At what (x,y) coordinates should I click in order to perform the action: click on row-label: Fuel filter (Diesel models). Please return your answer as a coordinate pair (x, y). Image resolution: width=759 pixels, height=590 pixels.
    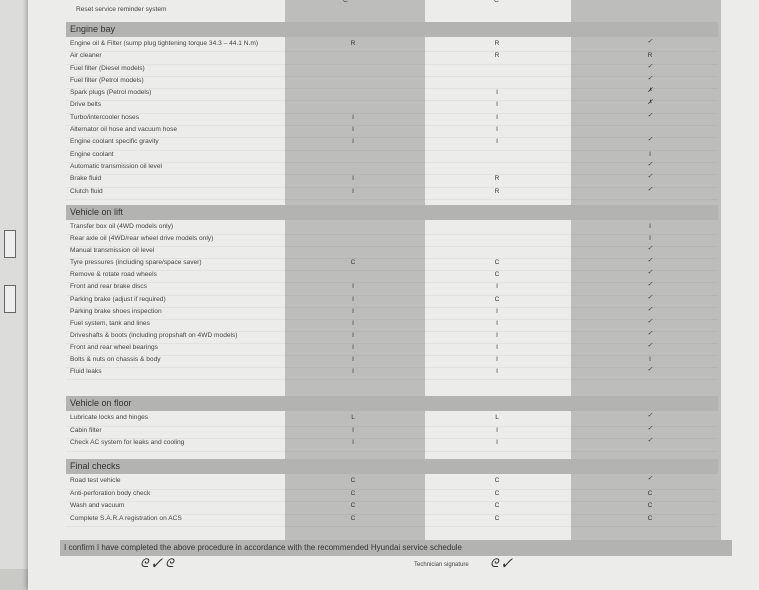
    Looking at the image, I should click on (107, 68).